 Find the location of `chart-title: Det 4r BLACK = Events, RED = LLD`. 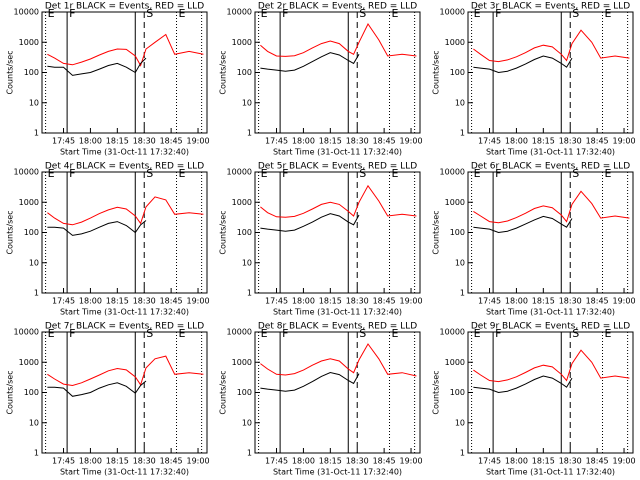

chart-title: Det 4r BLACK = Events, RED = LLD is located at coordinates (124, 167).